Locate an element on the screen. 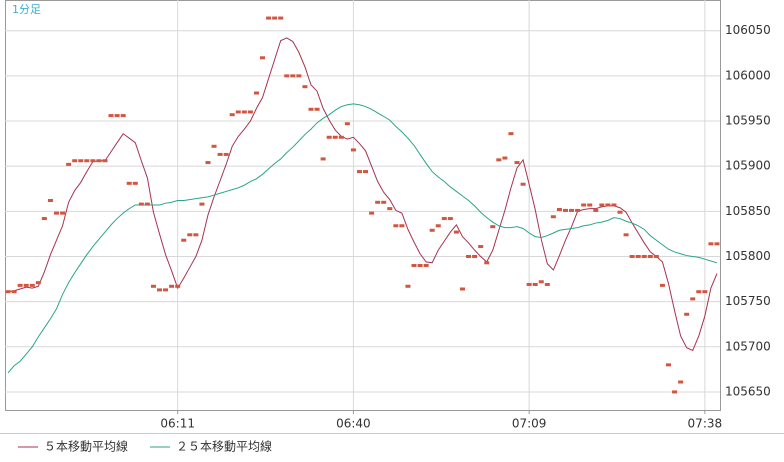 This screenshot has height=462, width=784. chart-title: 1分足 is located at coordinates (26, 9).